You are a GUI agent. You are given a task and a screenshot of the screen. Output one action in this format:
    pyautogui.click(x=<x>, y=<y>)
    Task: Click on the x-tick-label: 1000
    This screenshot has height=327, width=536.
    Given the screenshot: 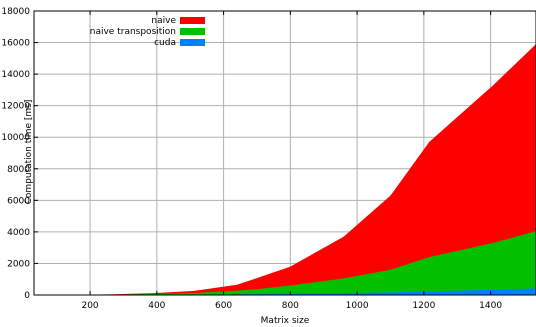 What is the action you would take?
    pyautogui.click(x=357, y=306)
    